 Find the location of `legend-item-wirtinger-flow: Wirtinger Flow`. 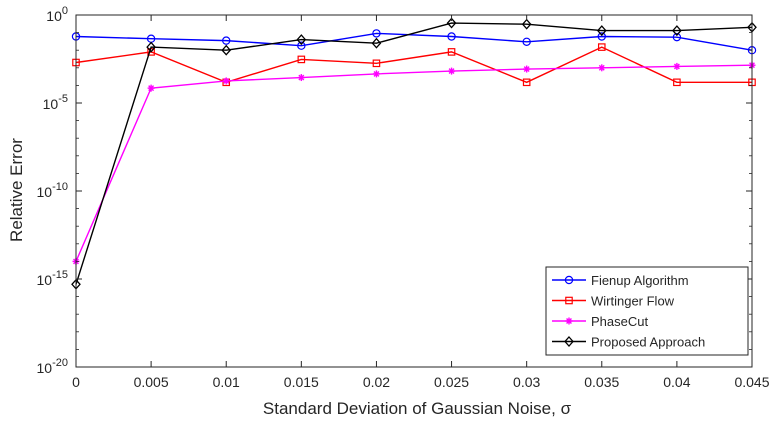

legend-item-wirtinger-flow: Wirtinger Flow is located at coordinates (613, 301).